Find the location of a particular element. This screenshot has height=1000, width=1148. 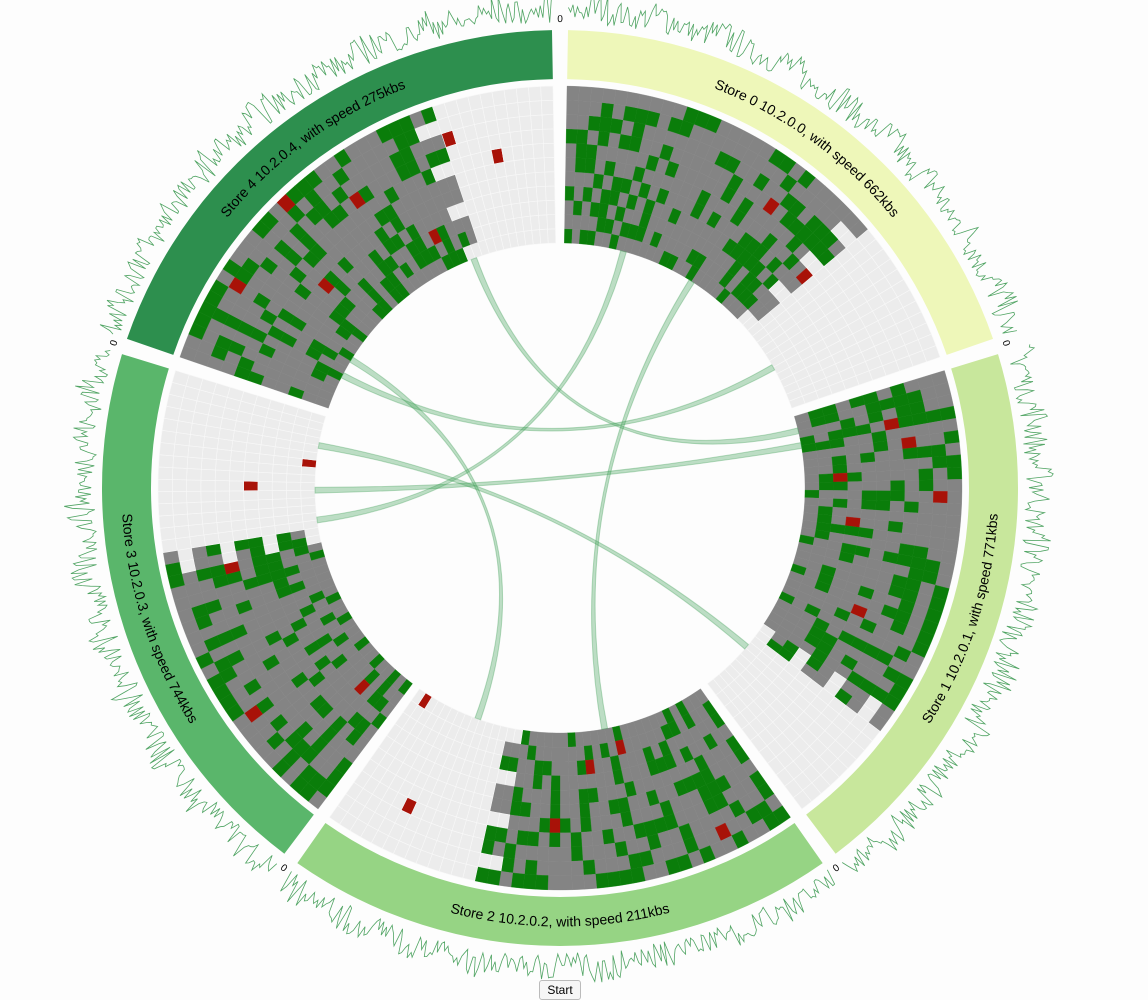

start-button: Start is located at coordinates (560, 990).